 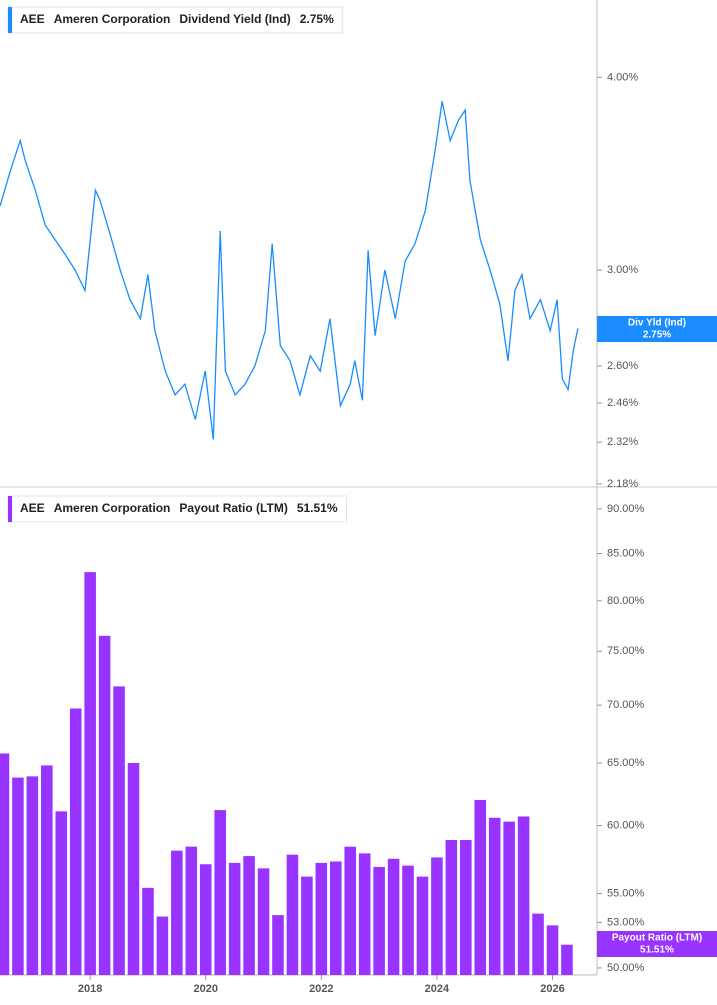 I want to click on x-tick-label: 2026, so click(x=552, y=989).